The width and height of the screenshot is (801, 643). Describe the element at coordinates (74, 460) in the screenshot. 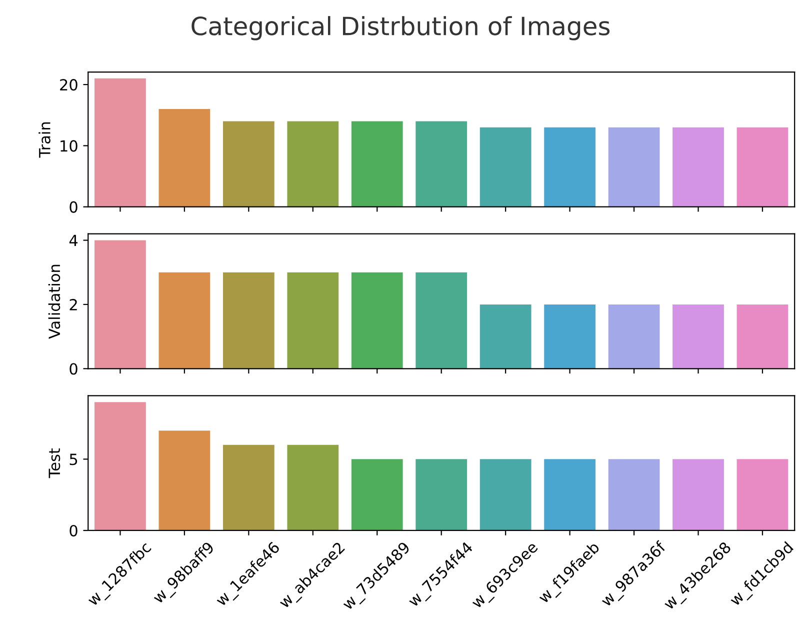

I see `y-tick-label: 5` at that location.